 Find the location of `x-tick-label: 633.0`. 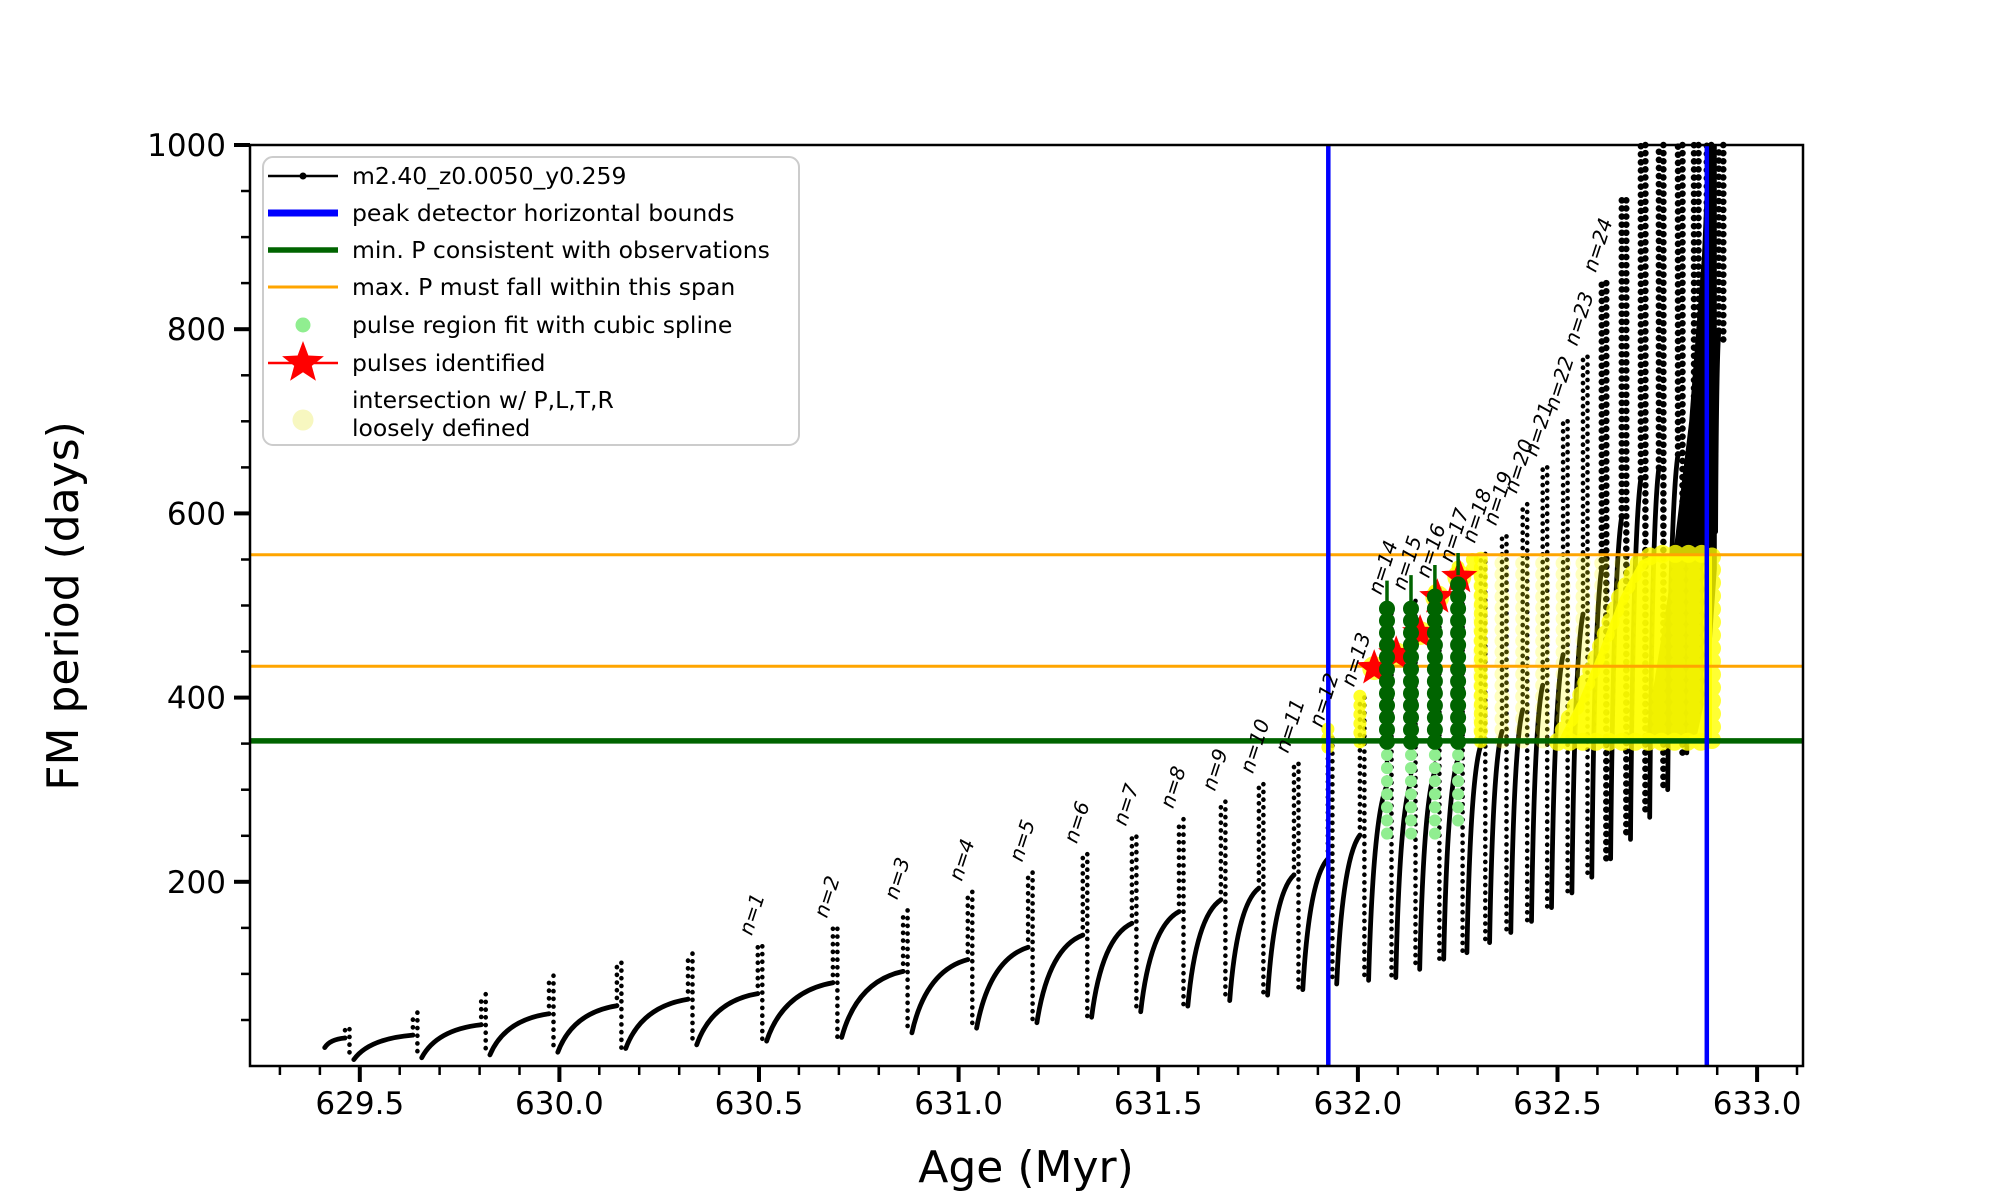

x-tick-label: 633.0 is located at coordinates (1757, 1104).